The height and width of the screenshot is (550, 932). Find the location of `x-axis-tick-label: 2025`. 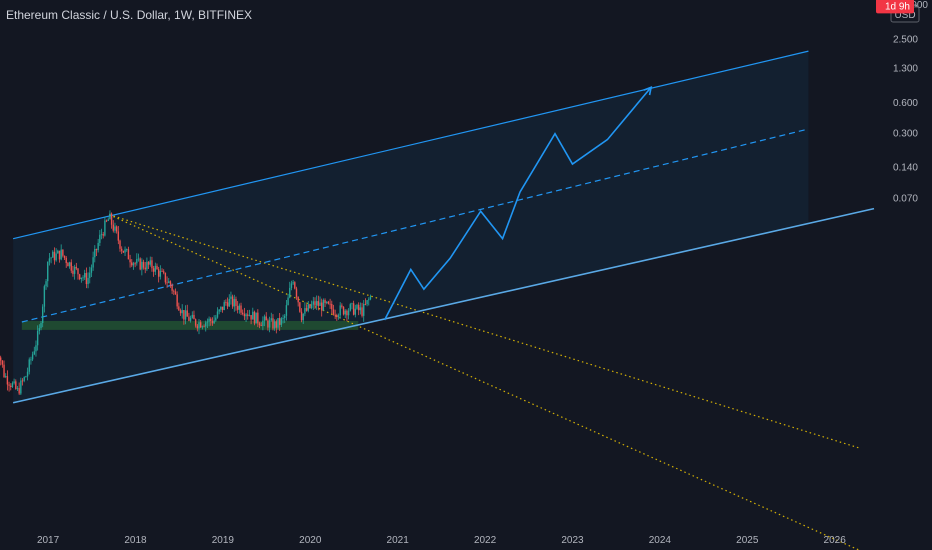

x-axis-tick-label: 2025 is located at coordinates (747, 540).